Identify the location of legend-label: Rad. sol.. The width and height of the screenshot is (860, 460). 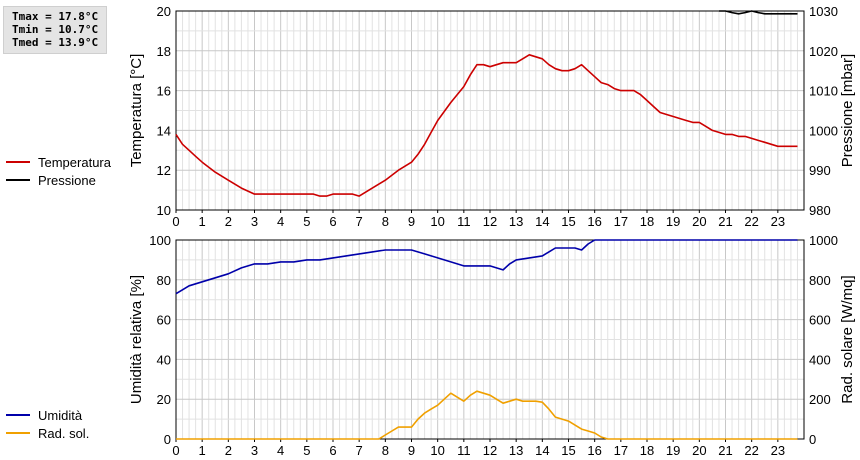
(63, 433).